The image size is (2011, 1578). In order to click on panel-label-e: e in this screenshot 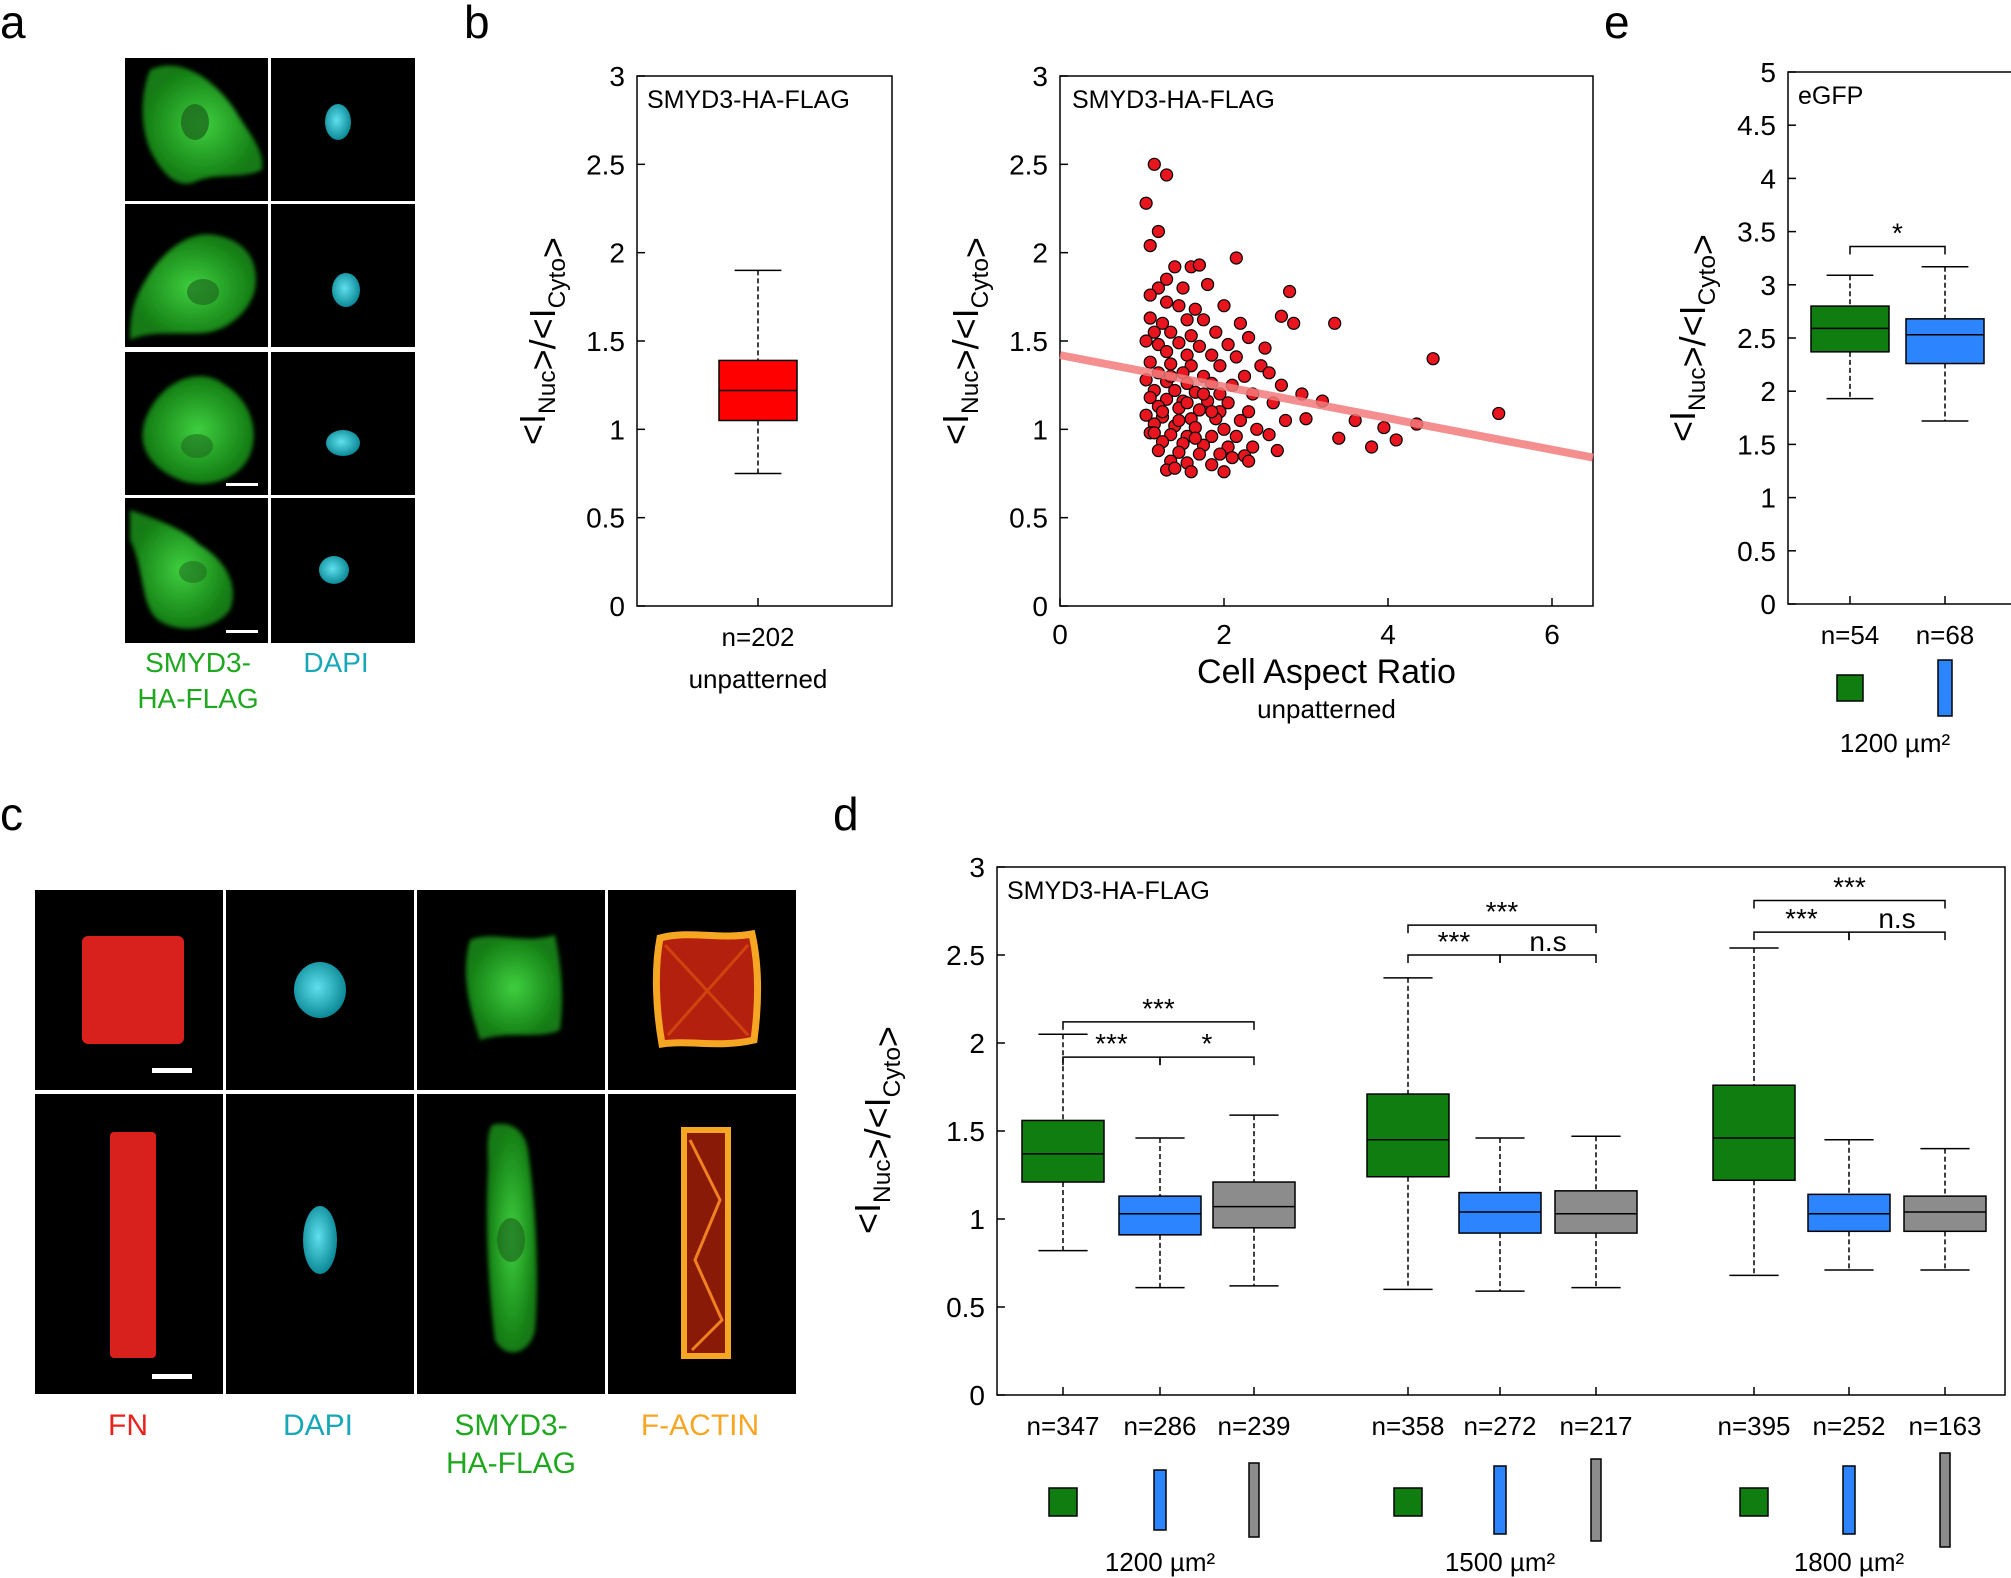, I will do `click(1617, 24)`.